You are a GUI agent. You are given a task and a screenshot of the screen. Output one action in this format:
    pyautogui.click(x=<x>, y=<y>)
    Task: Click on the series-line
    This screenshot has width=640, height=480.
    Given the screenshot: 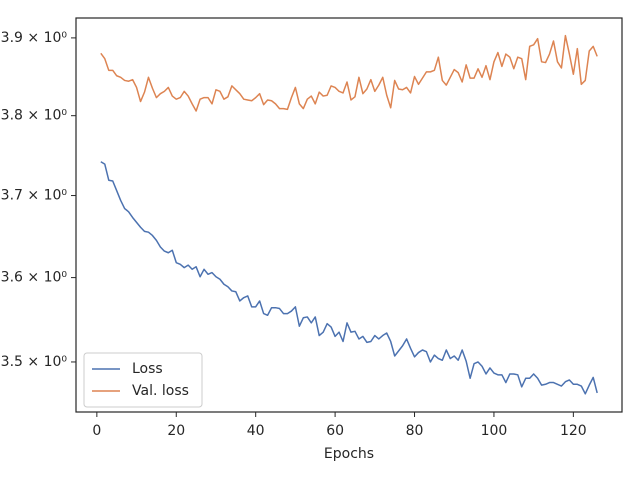 What is the action you would take?
    pyautogui.click(x=349, y=73)
    